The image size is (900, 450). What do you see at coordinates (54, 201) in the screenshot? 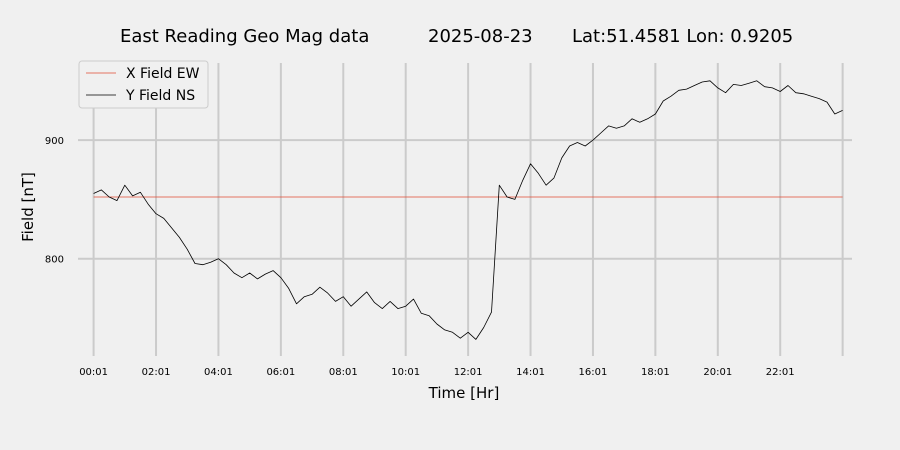
I see `y-tick-labels: 800 900` at bounding box center [54, 201].